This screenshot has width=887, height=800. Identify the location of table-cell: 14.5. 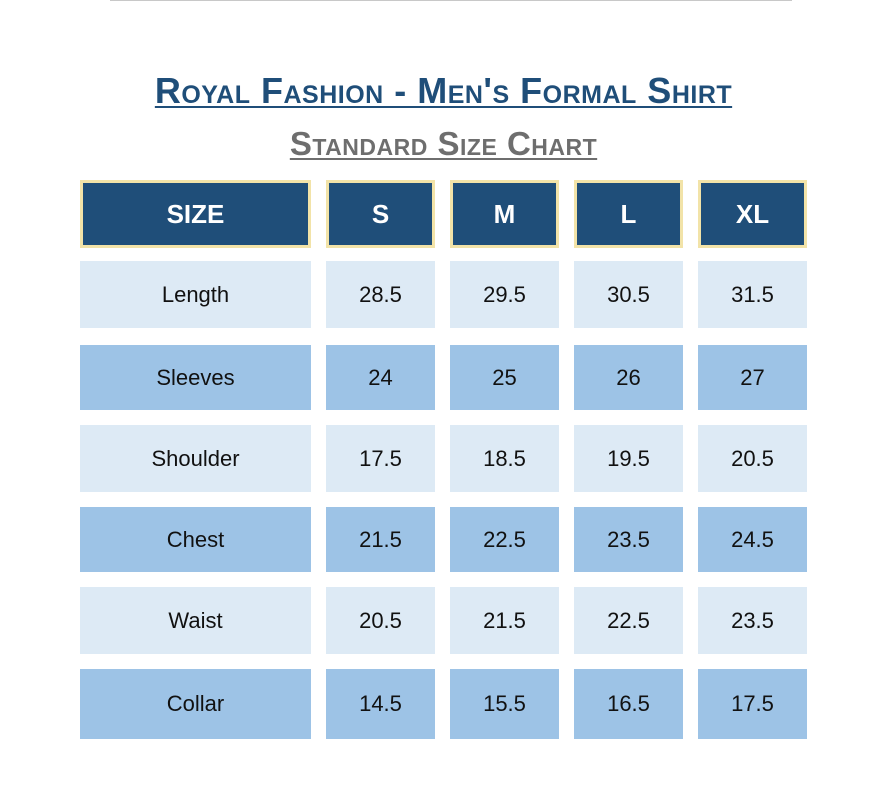
(380, 704).